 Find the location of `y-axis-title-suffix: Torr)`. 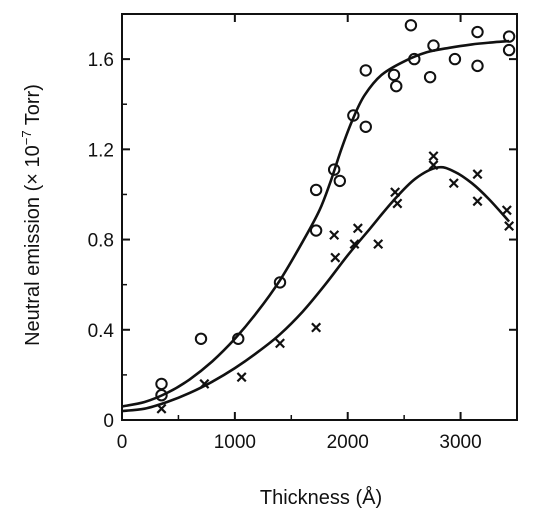

y-axis-title-suffix: Torr) is located at coordinates (33, 107).